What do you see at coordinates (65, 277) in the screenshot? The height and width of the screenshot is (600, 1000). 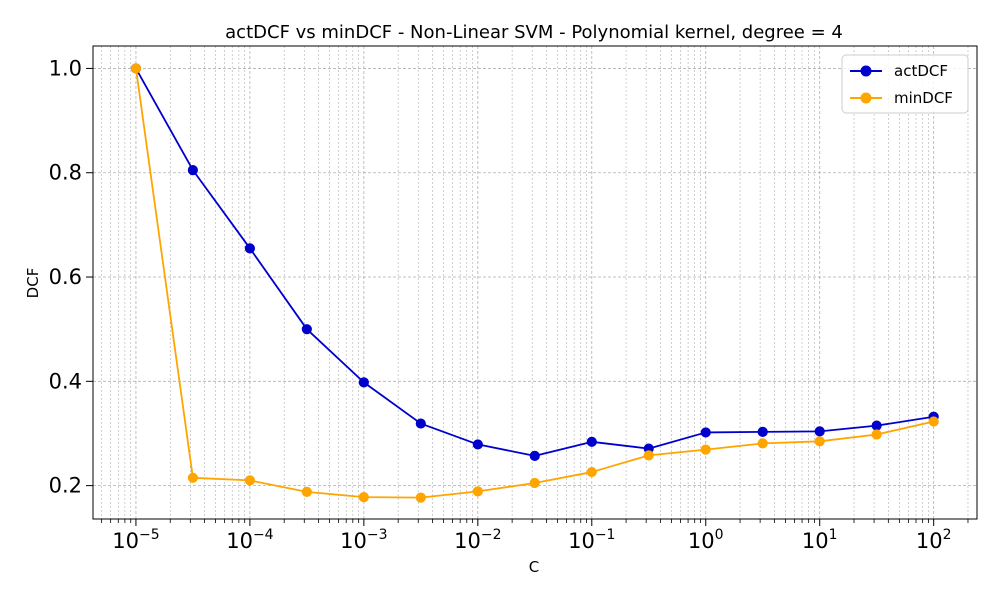 I see `y-tick-label: 0.6` at bounding box center [65, 277].